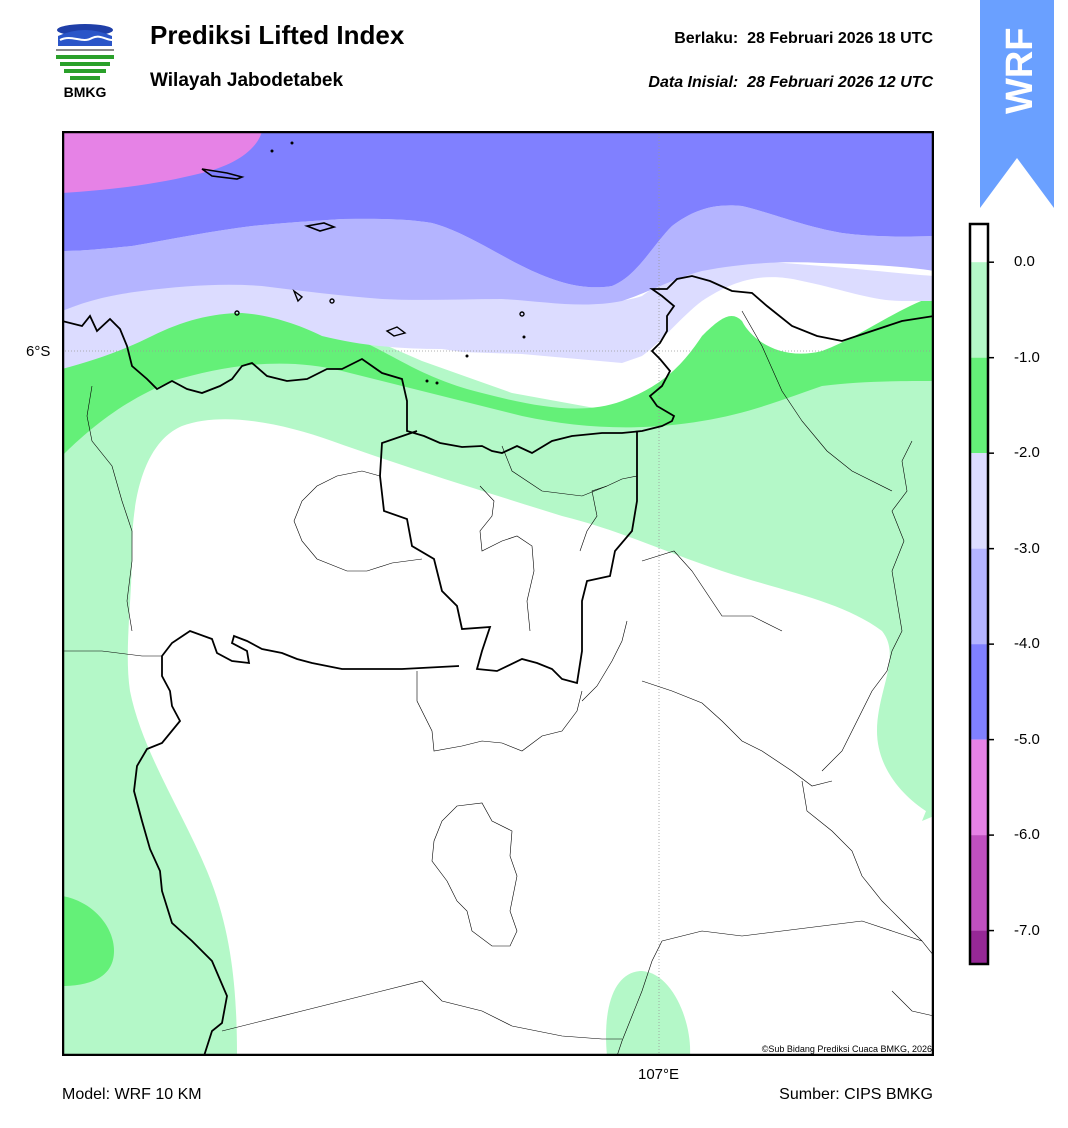 The image size is (1068, 1128). I want to click on contour-green-band, so click(498, 376).